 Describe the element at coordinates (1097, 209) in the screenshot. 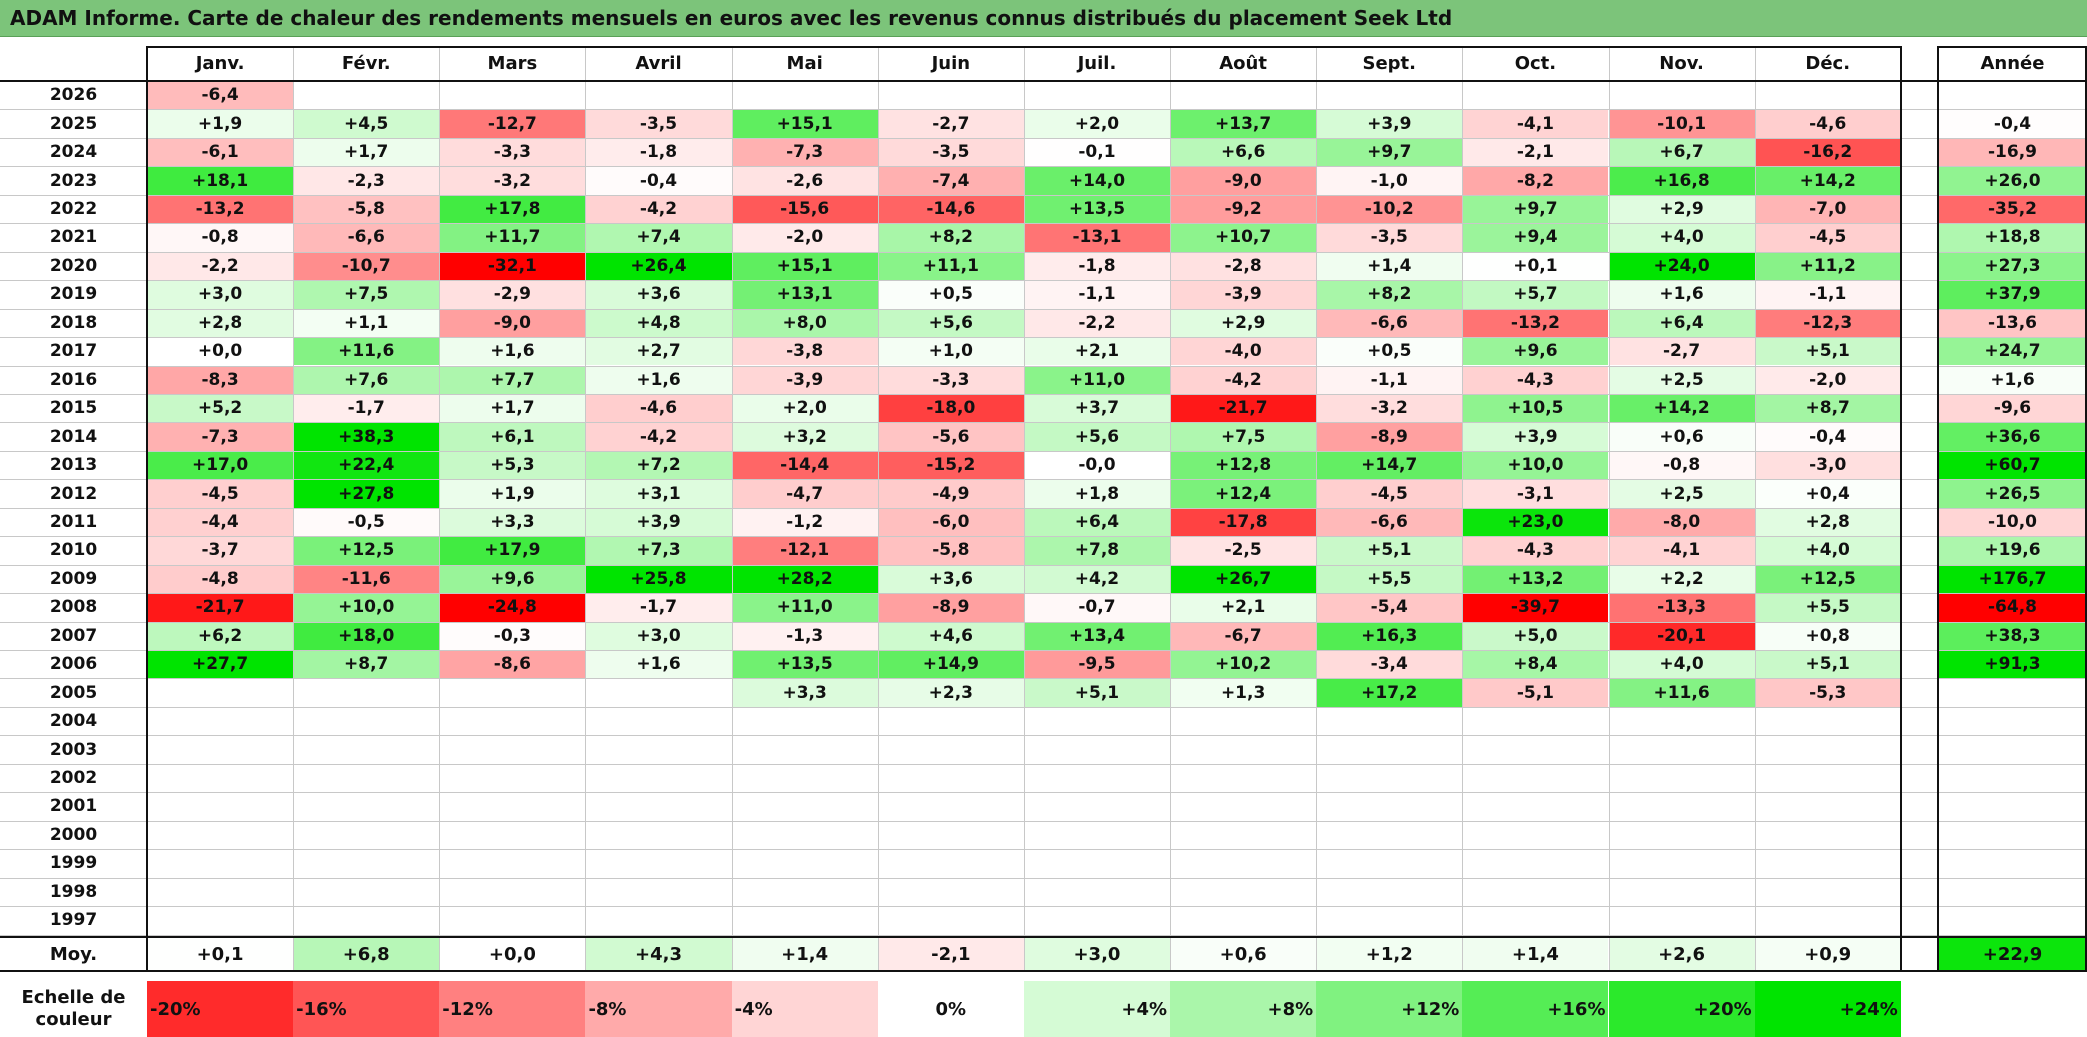

I see `cell-2022-7: +13,5` at that location.